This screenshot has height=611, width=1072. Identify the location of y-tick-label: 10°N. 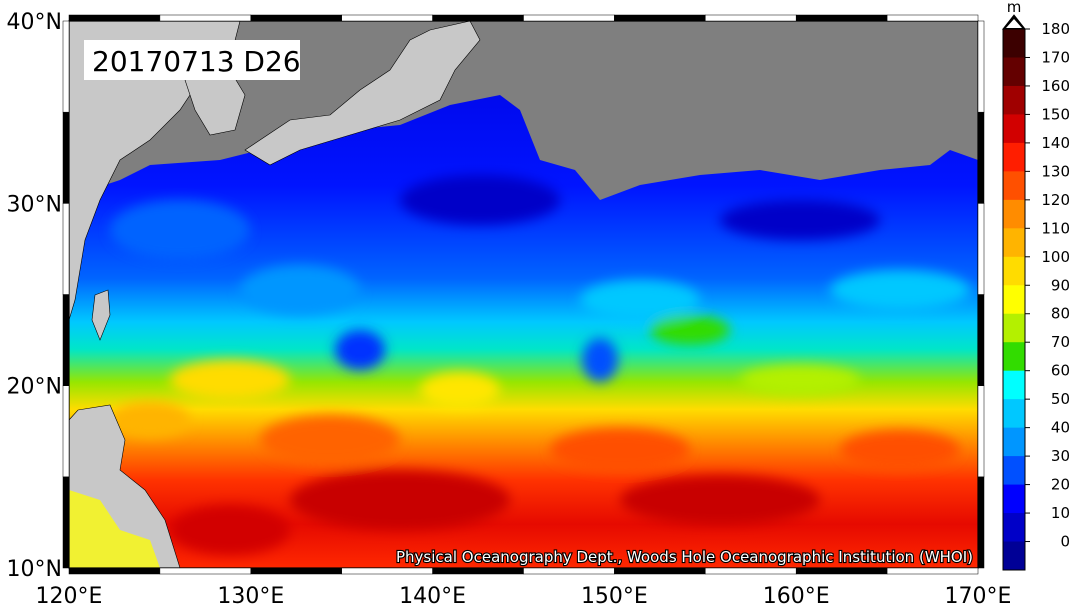
(34, 569).